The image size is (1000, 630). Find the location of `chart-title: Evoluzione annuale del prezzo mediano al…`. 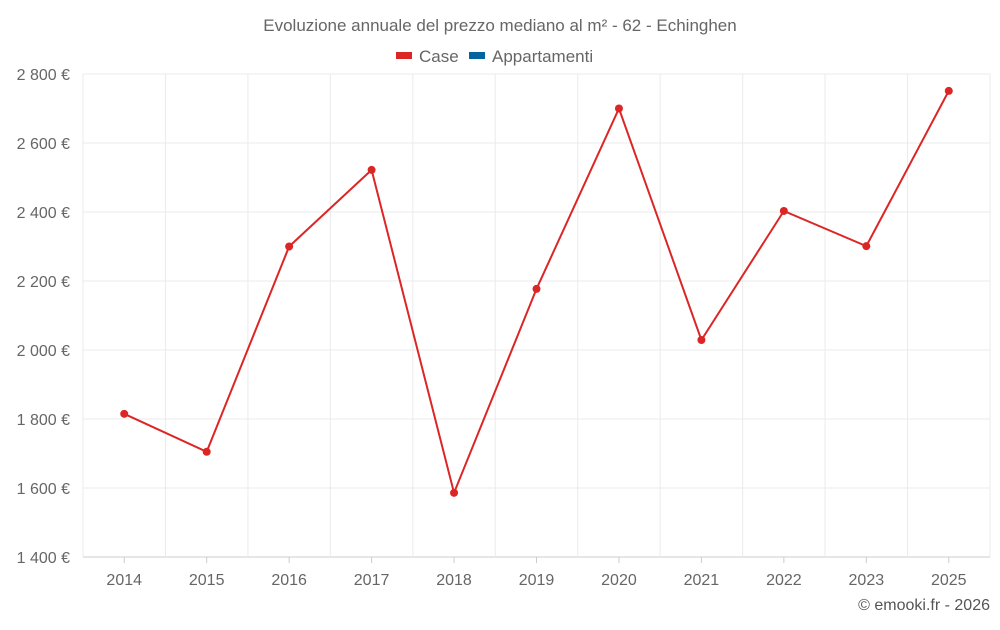

chart-title: Evoluzione annuale del prezzo mediano al… is located at coordinates (499, 25).